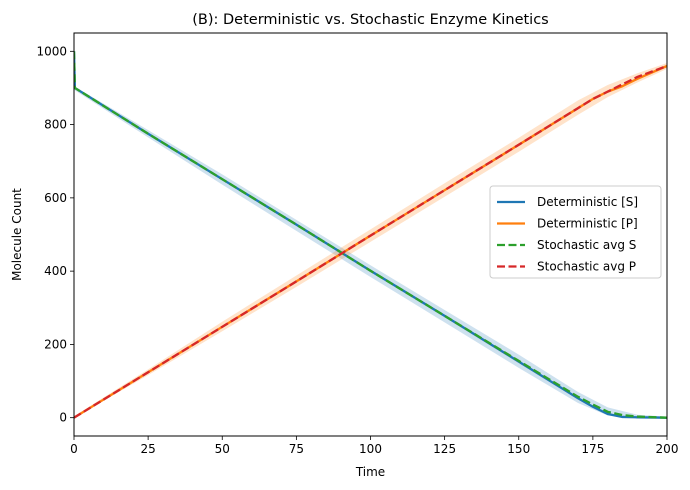 Image resolution: width=690 pixels, height=490 pixels. What do you see at coordinates (667, 449) in the screenshot?
I see `x-tick-label: 200` at bounding box center [667, 449].